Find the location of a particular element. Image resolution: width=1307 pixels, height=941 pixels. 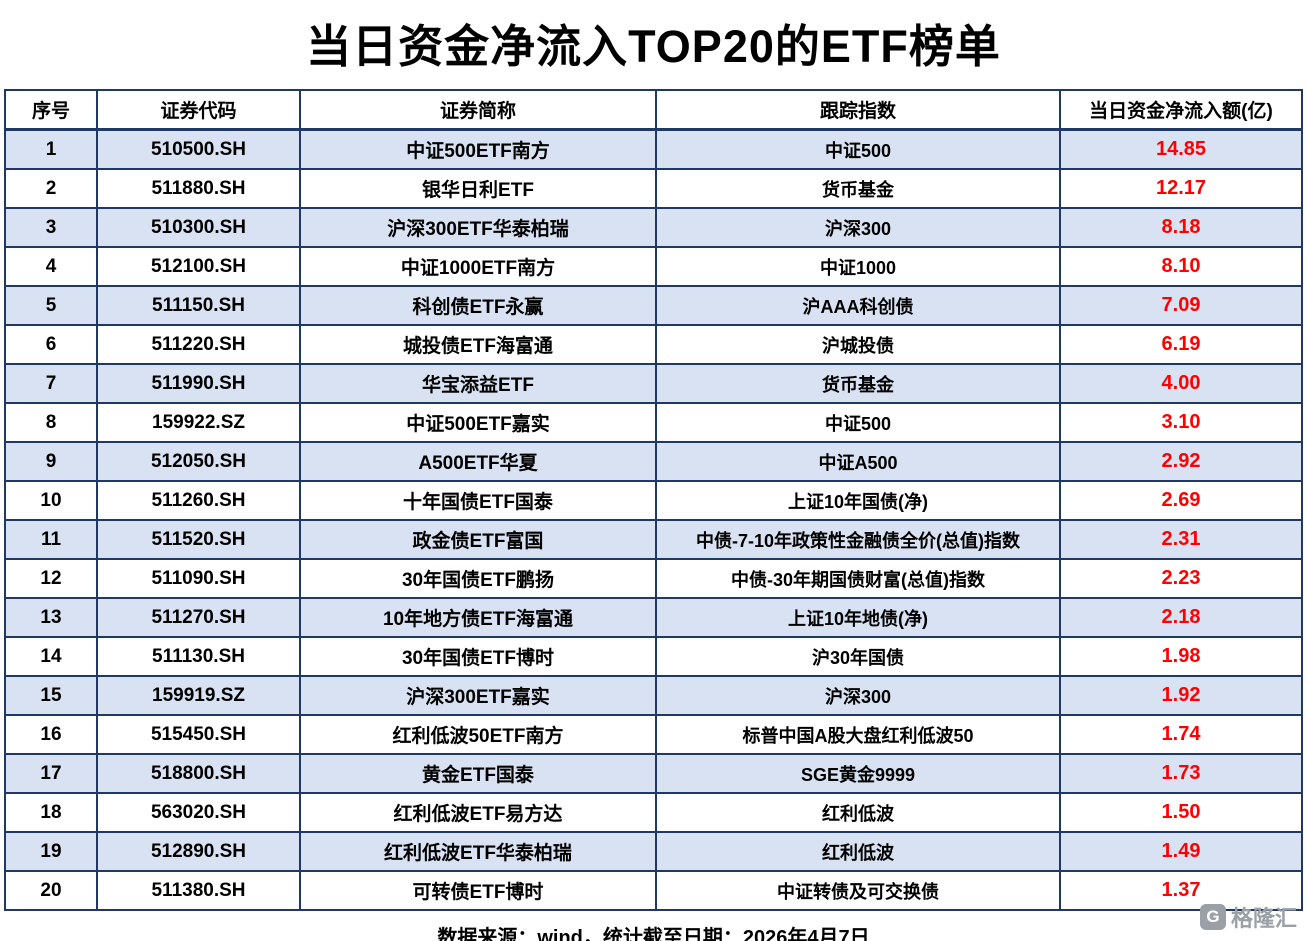

table-row: 15 159919.SZ 沪深300ETF嘉实 沪深300 1.92 is located at coordinates (653, 695).